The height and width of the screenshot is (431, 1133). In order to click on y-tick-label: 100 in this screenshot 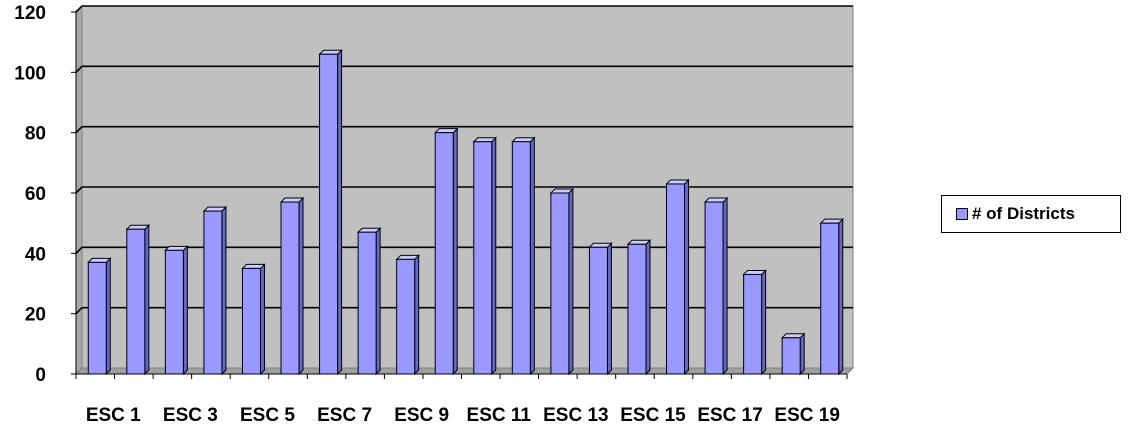, I will do `click(30, 73)`.